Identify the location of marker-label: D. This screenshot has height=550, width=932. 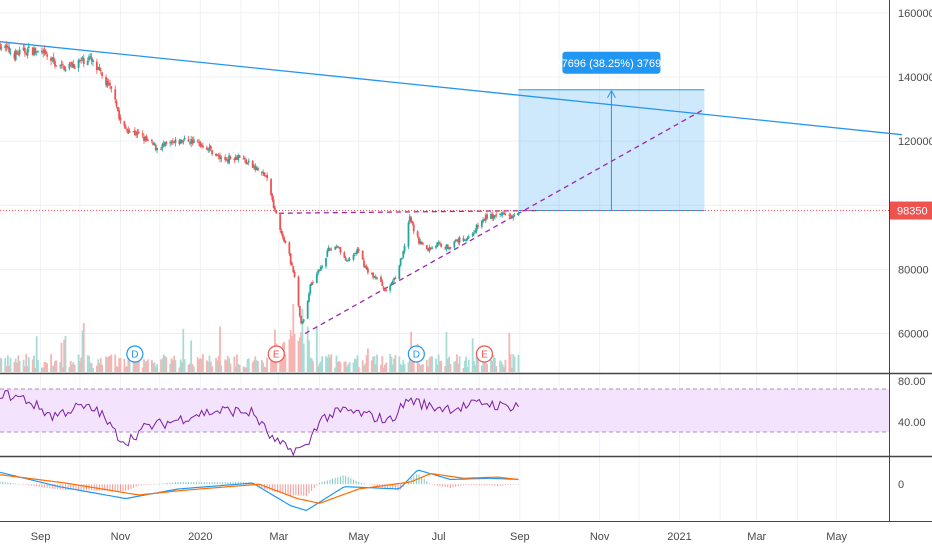
(416, 355).